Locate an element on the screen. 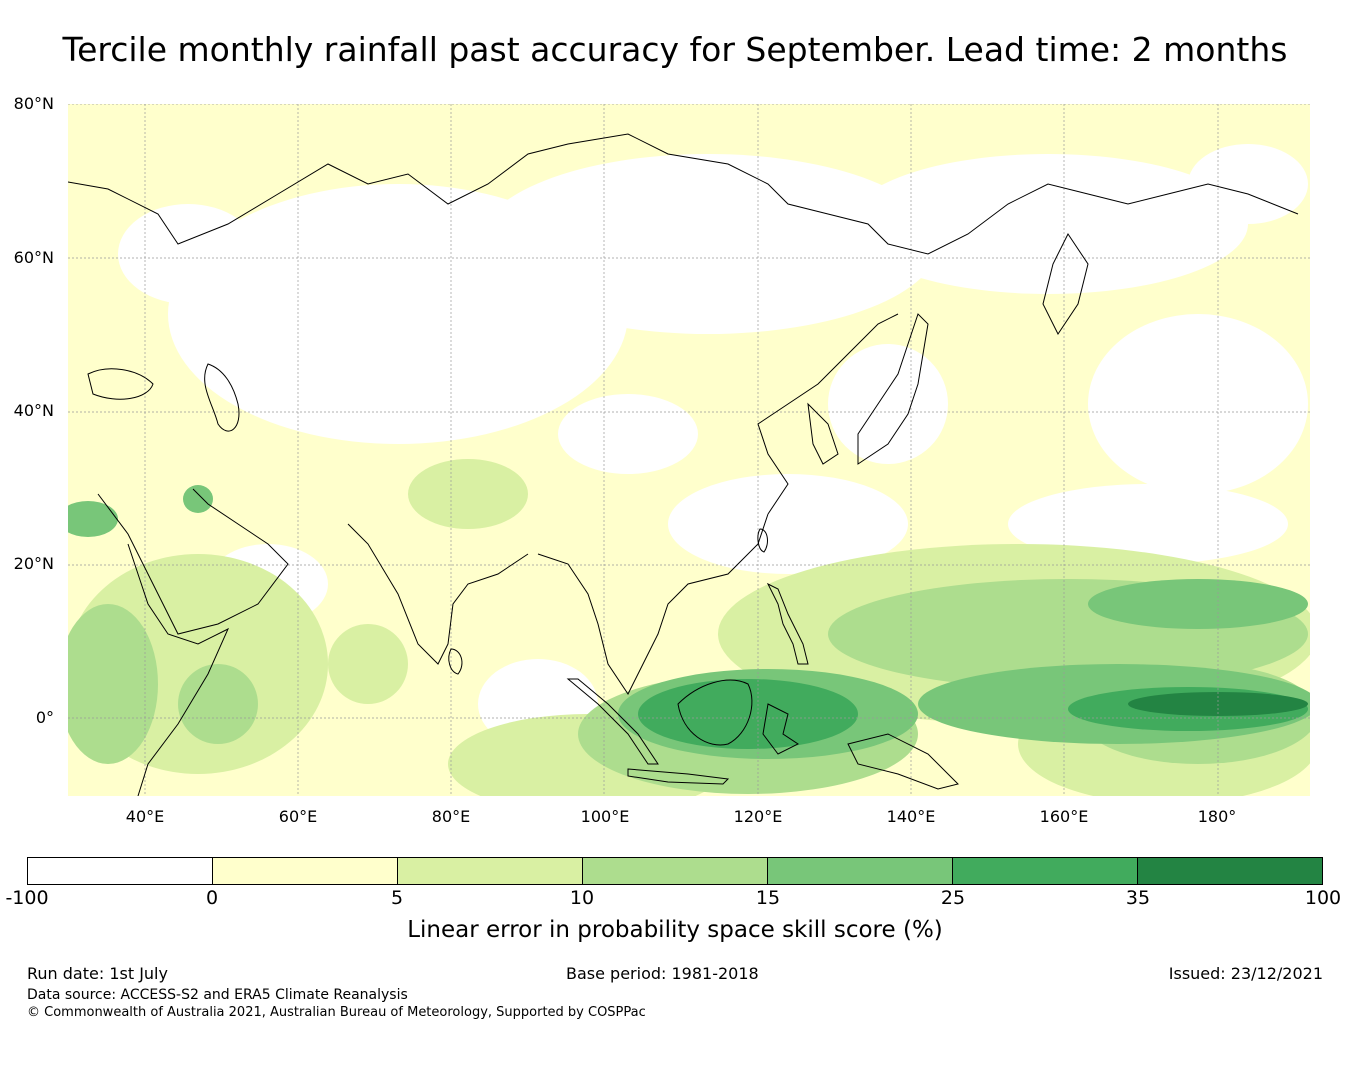 Image resolution: width=1350 pixels, height=1065 pixels. colorbar-tick: 15 is located at coordinates (768, 898).